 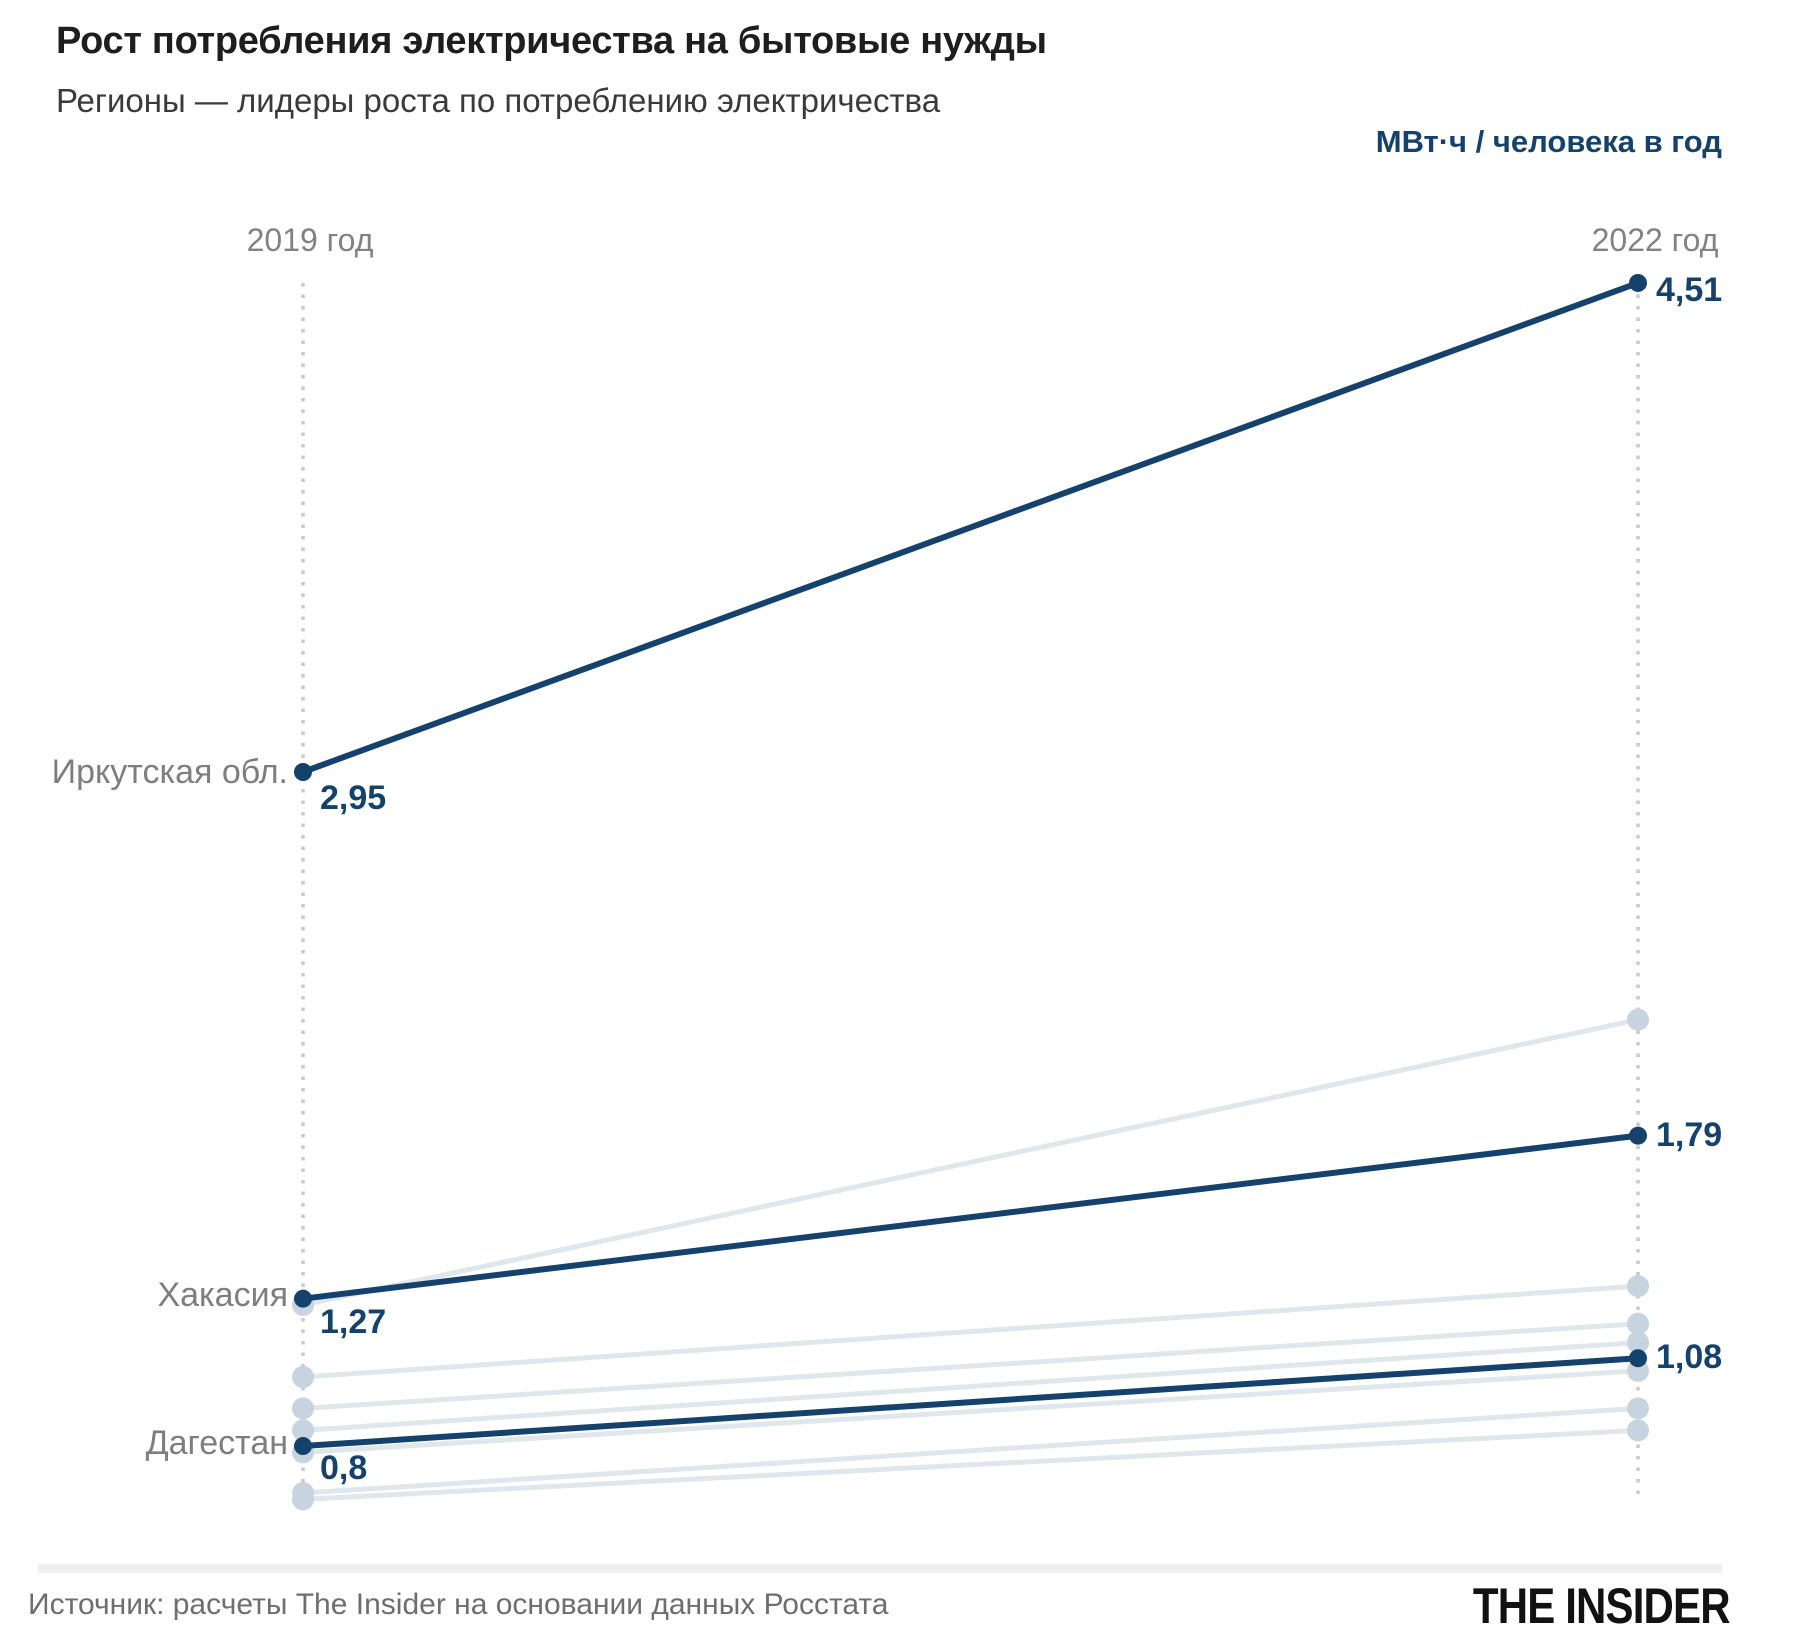 I want to click on point-2022-khakassia, so click(x=1638, y=1135).